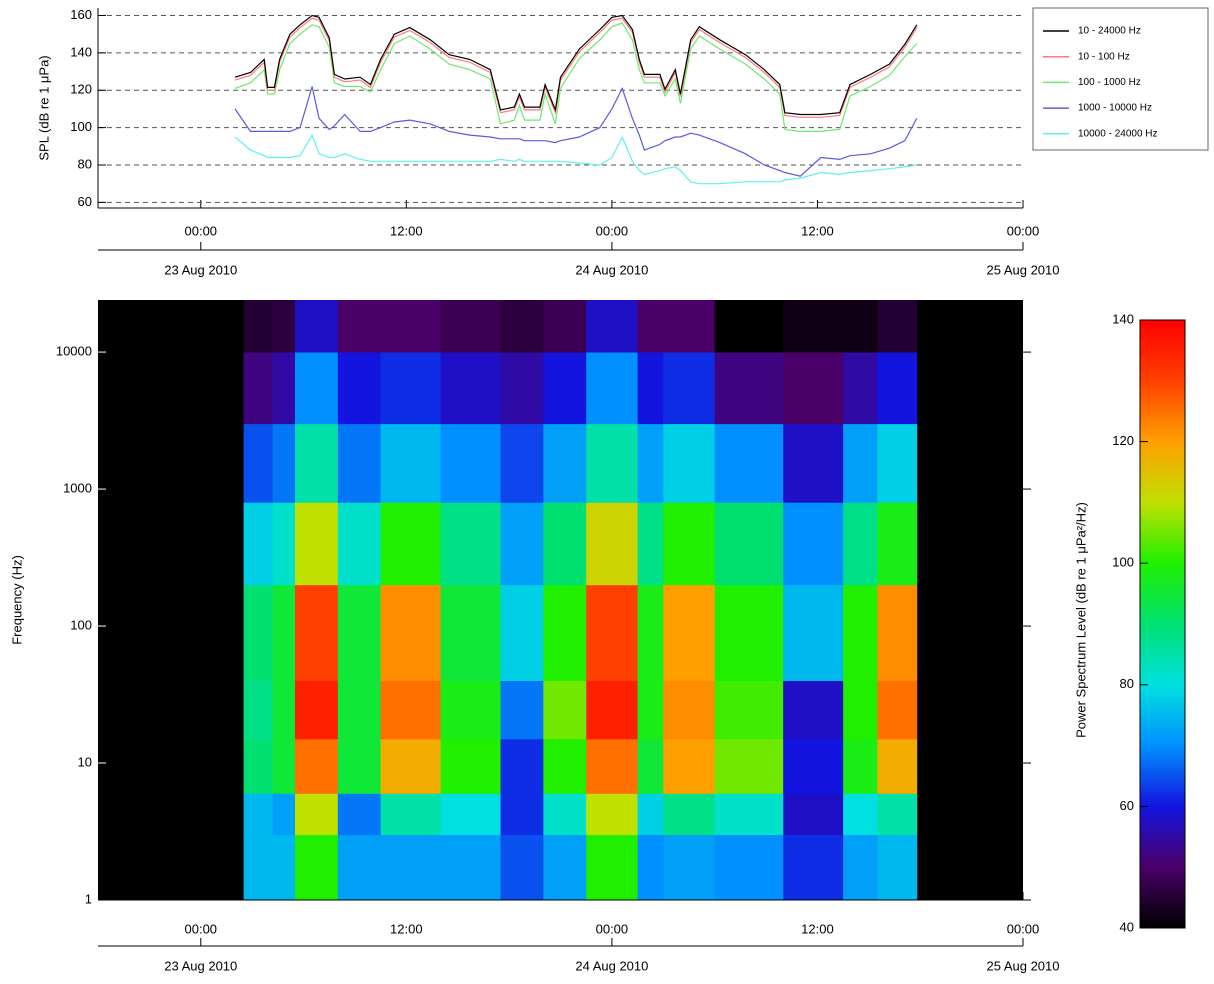 The width and height of the screenshot is (1214, 984). What do you see at coordinates (1123, 562) in the screenshot?
I see `colorbar-tick-label: 100` at bounding box center [1123, 562].